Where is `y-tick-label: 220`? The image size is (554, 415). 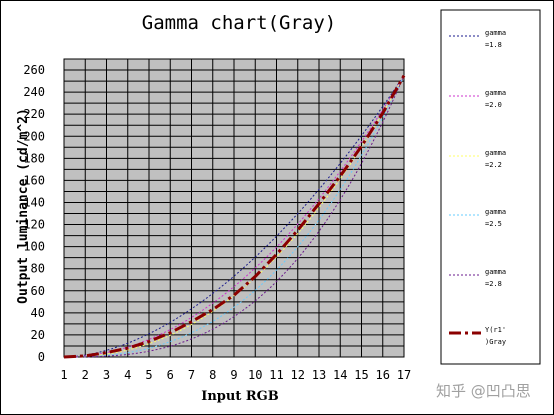 y-tick-label: 220 is located at coordinates (34, 114).